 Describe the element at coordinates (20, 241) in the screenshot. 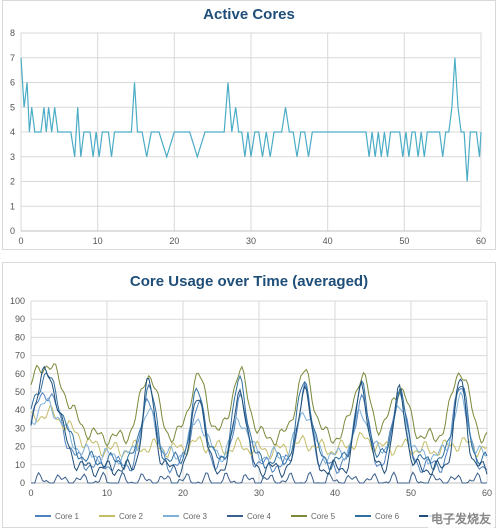

I see `active-cores-x-tick-label: 0` at that location.